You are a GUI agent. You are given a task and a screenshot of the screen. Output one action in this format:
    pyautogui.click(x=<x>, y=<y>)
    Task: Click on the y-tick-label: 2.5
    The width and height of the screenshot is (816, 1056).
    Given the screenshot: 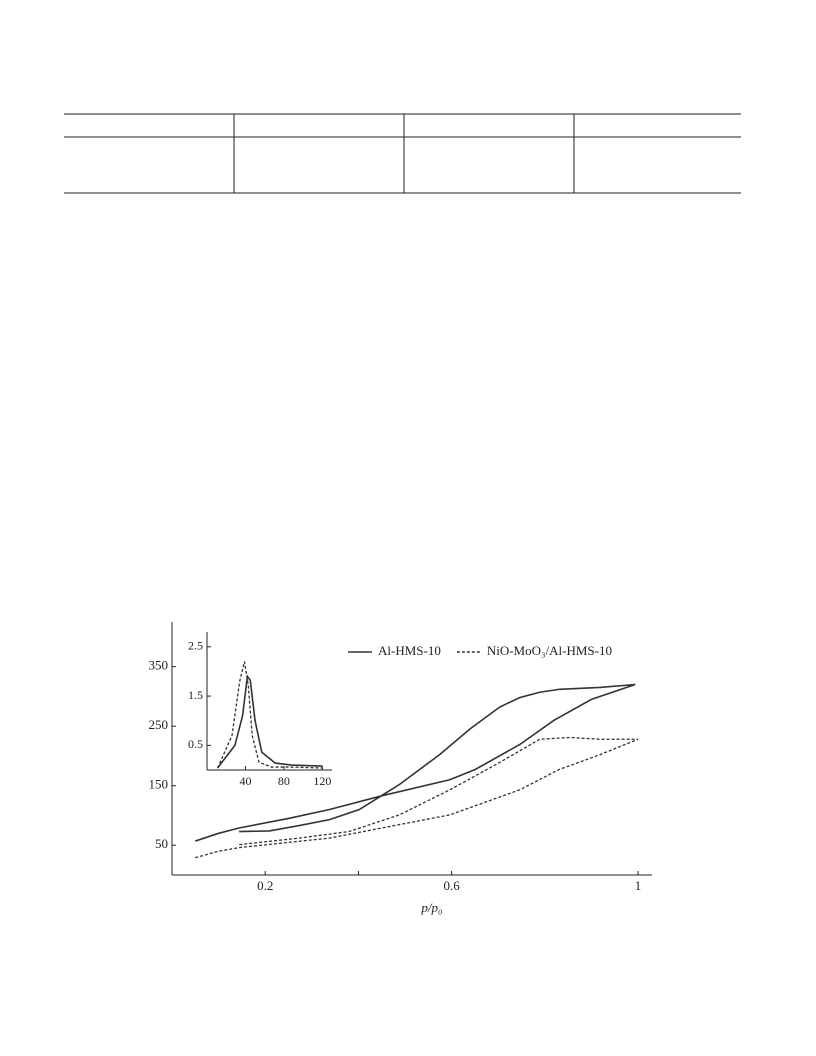 What is the action you would take?
    pyautogui.click(x=195, y=646)
    